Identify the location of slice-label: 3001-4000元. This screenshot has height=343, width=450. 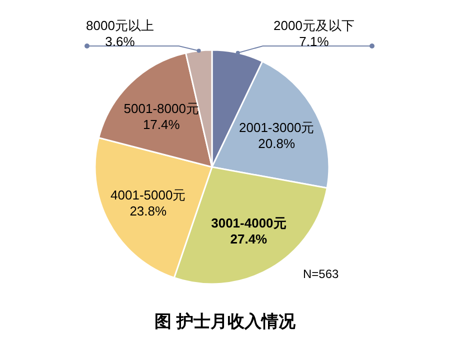
(248, 223).